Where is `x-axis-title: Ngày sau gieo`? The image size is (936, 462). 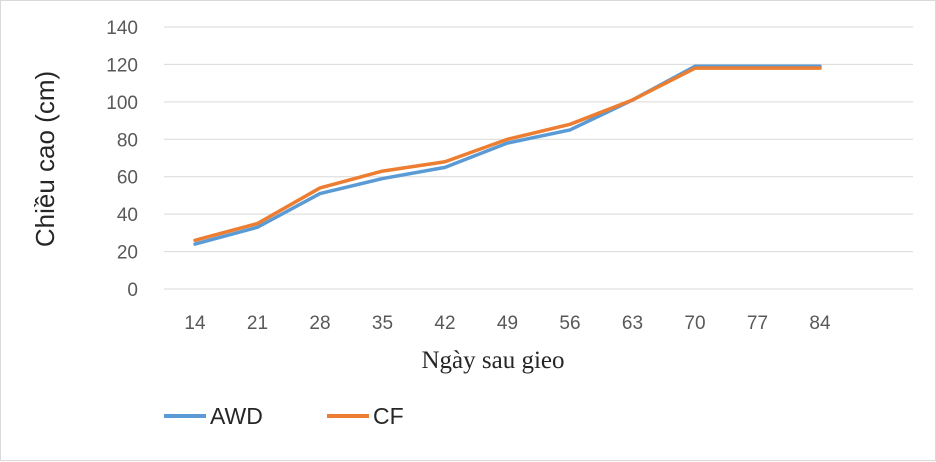
x-axis-title: Ngày sau gieo is located at coordinates (492, 360).